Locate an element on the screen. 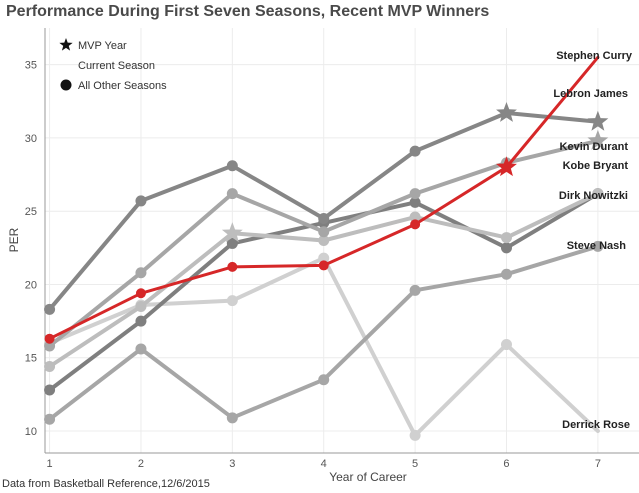  legend-label: Current Season is located at coordinates (116, 66).